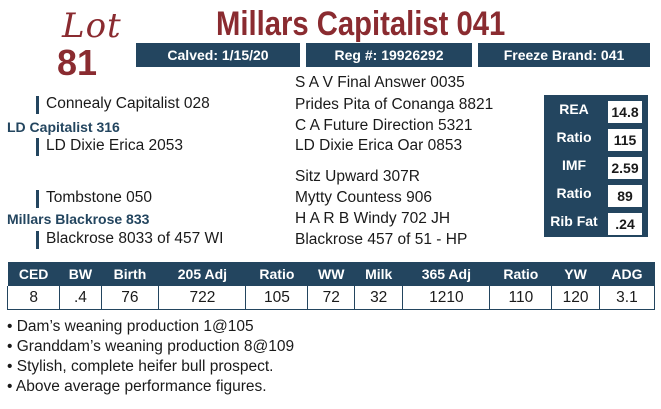  I want to click on sire-sire-sire: S A V Final Answer 0035, so click(380, 82).